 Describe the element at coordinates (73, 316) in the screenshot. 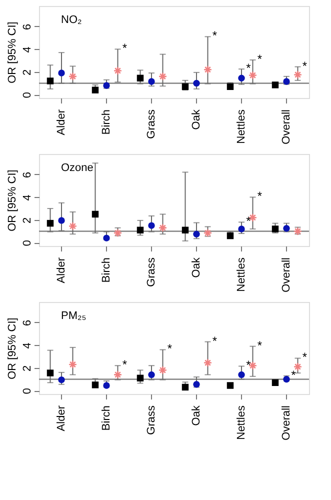

I see `text: PM₂₅` at that location.